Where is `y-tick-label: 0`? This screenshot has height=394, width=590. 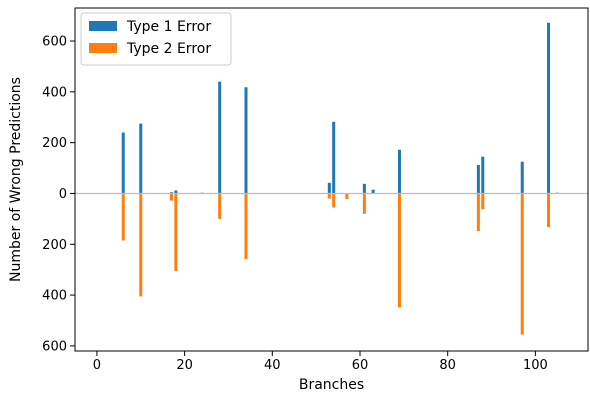
y-tick-label: 0 is located at coordinates (63, 194).